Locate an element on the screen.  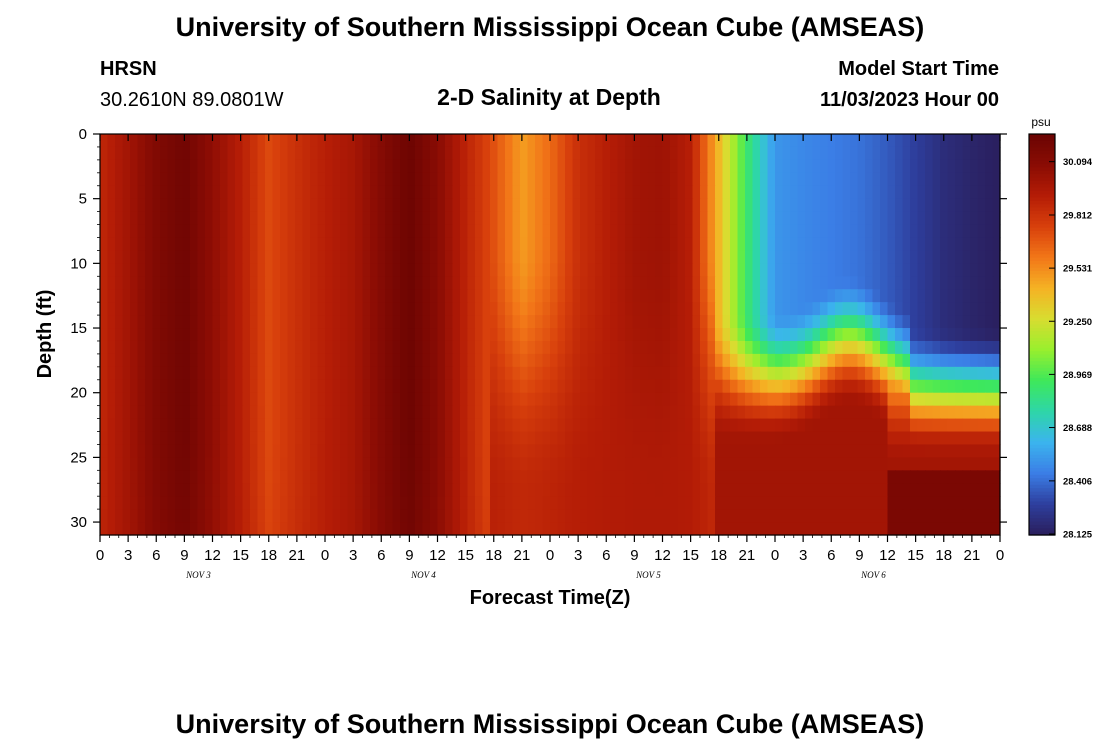
y-tick-label: 5 is located at coordinates (83, 199).